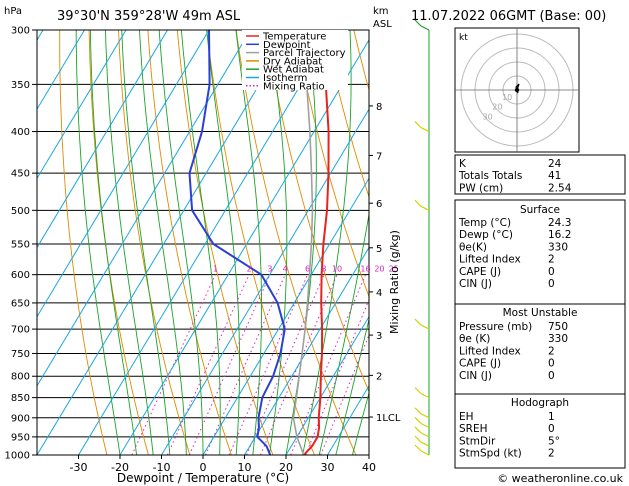 Image resolution: width=629 pixels, height=486 pixels. I want to click on surface-value: 16.2, so click(559, 235).